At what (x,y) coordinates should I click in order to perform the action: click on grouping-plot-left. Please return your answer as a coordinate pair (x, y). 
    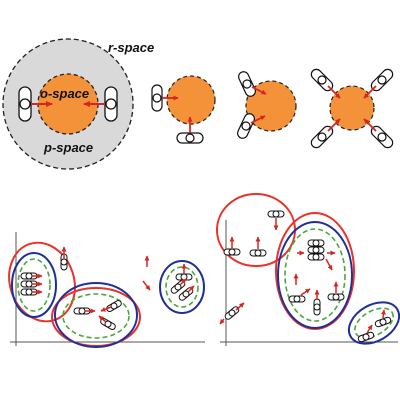
    Looking at the image, I should click on (106, 290).